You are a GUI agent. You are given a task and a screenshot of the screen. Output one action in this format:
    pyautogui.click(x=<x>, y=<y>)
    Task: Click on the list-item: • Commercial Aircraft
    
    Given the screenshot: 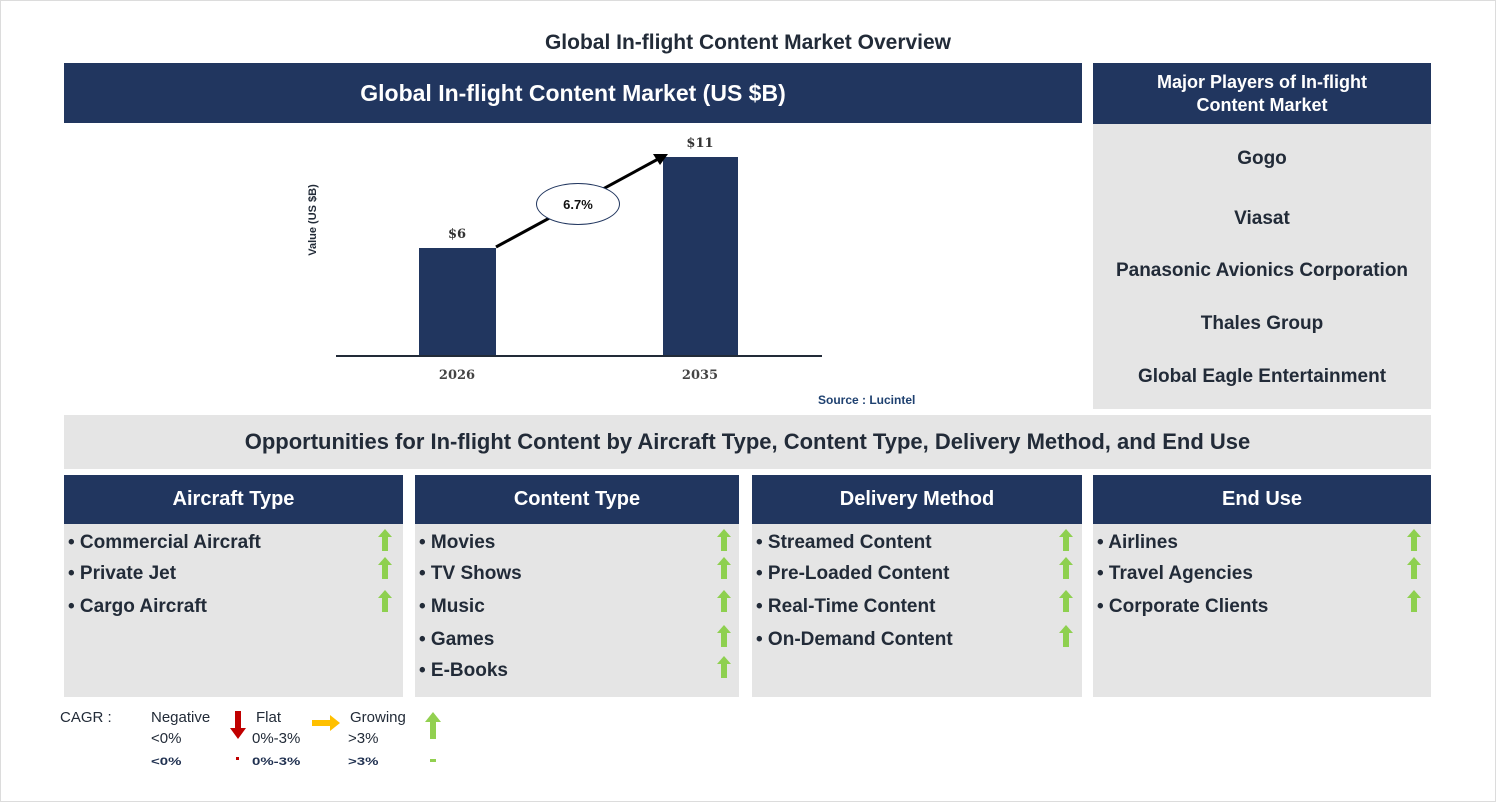 What is the action you would take?
    pyautogui.click(x=164, y=542)
    